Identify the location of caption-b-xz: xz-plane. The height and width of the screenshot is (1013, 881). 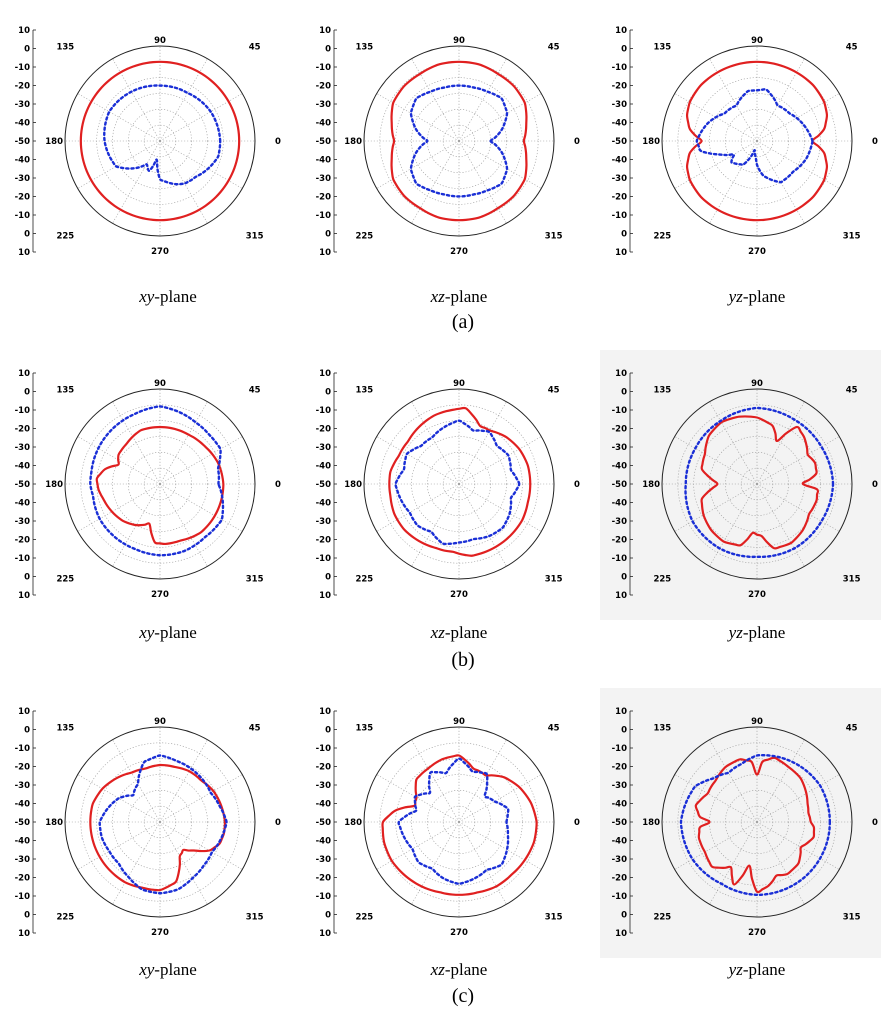
(459, 632).